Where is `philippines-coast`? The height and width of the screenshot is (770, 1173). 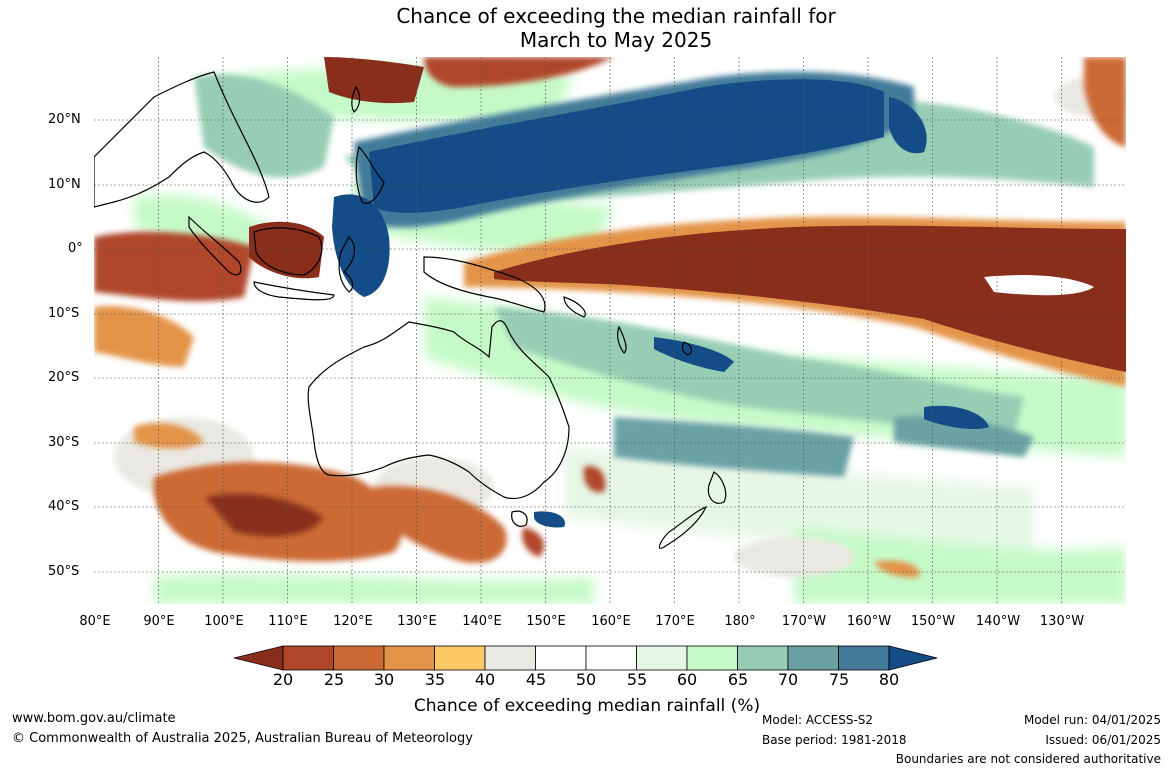
philippines-coast is located at coordinates (370, 174).